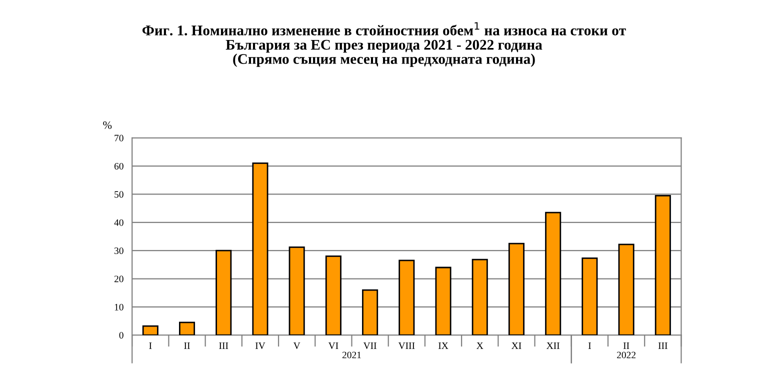 This screenshot has width=768, height=383. What do you see at coordinates (351, 355) in the screenshot?
I see `text: 2021` at bounding box center [351, 355].